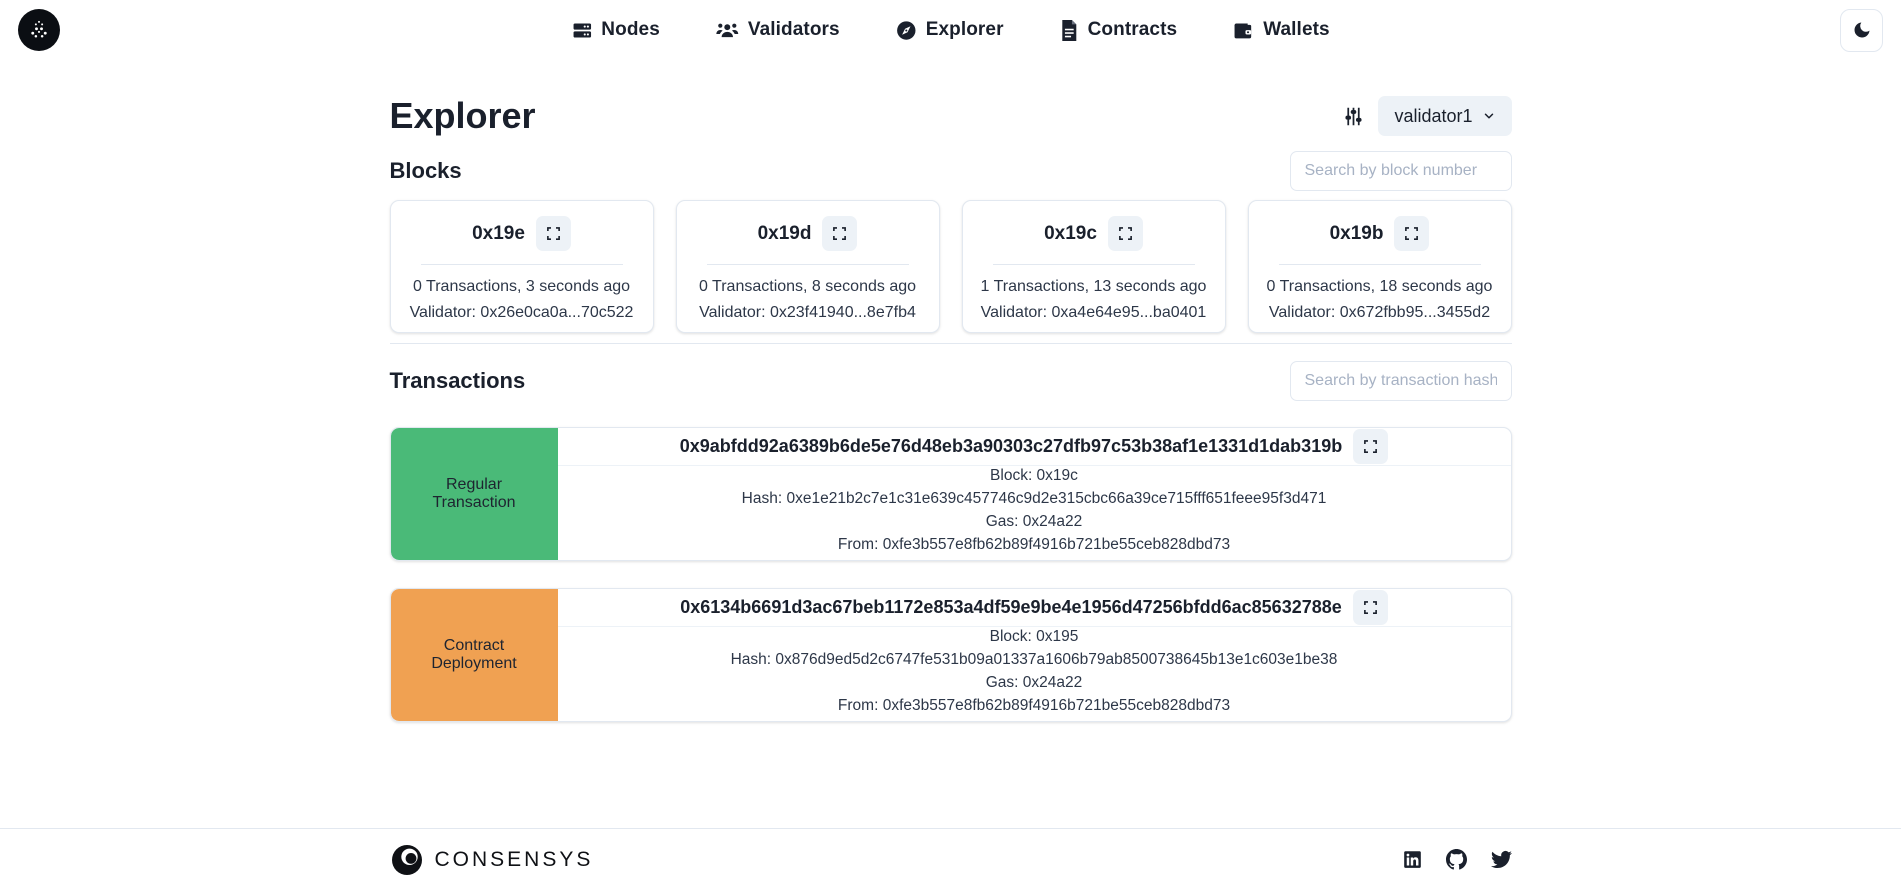  I want to click on transactions-heading: Transactions, so click(457, 380).